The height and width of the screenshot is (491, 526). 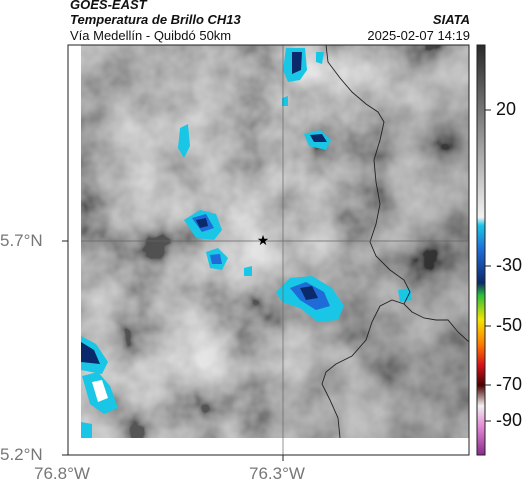 What do you see at coordinates (509, 420) in the screenshot?
I see `colorbar-tick-neg90: -90` at bounding box center [509, 420].